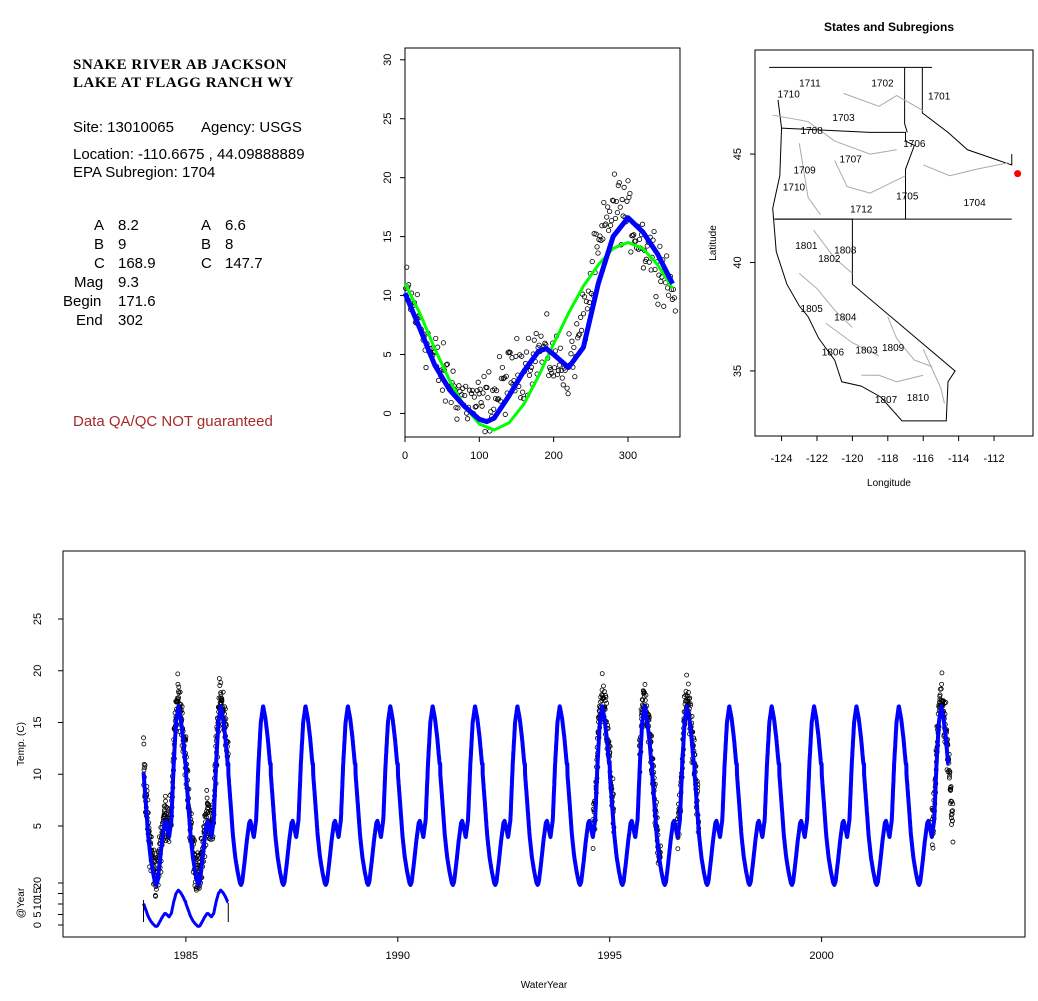 The image size is (1038, 1001). What do you see at coordinates (866, 350) in the screenshot?
I see `region-label: 1803` at bounding box center [866, 350].